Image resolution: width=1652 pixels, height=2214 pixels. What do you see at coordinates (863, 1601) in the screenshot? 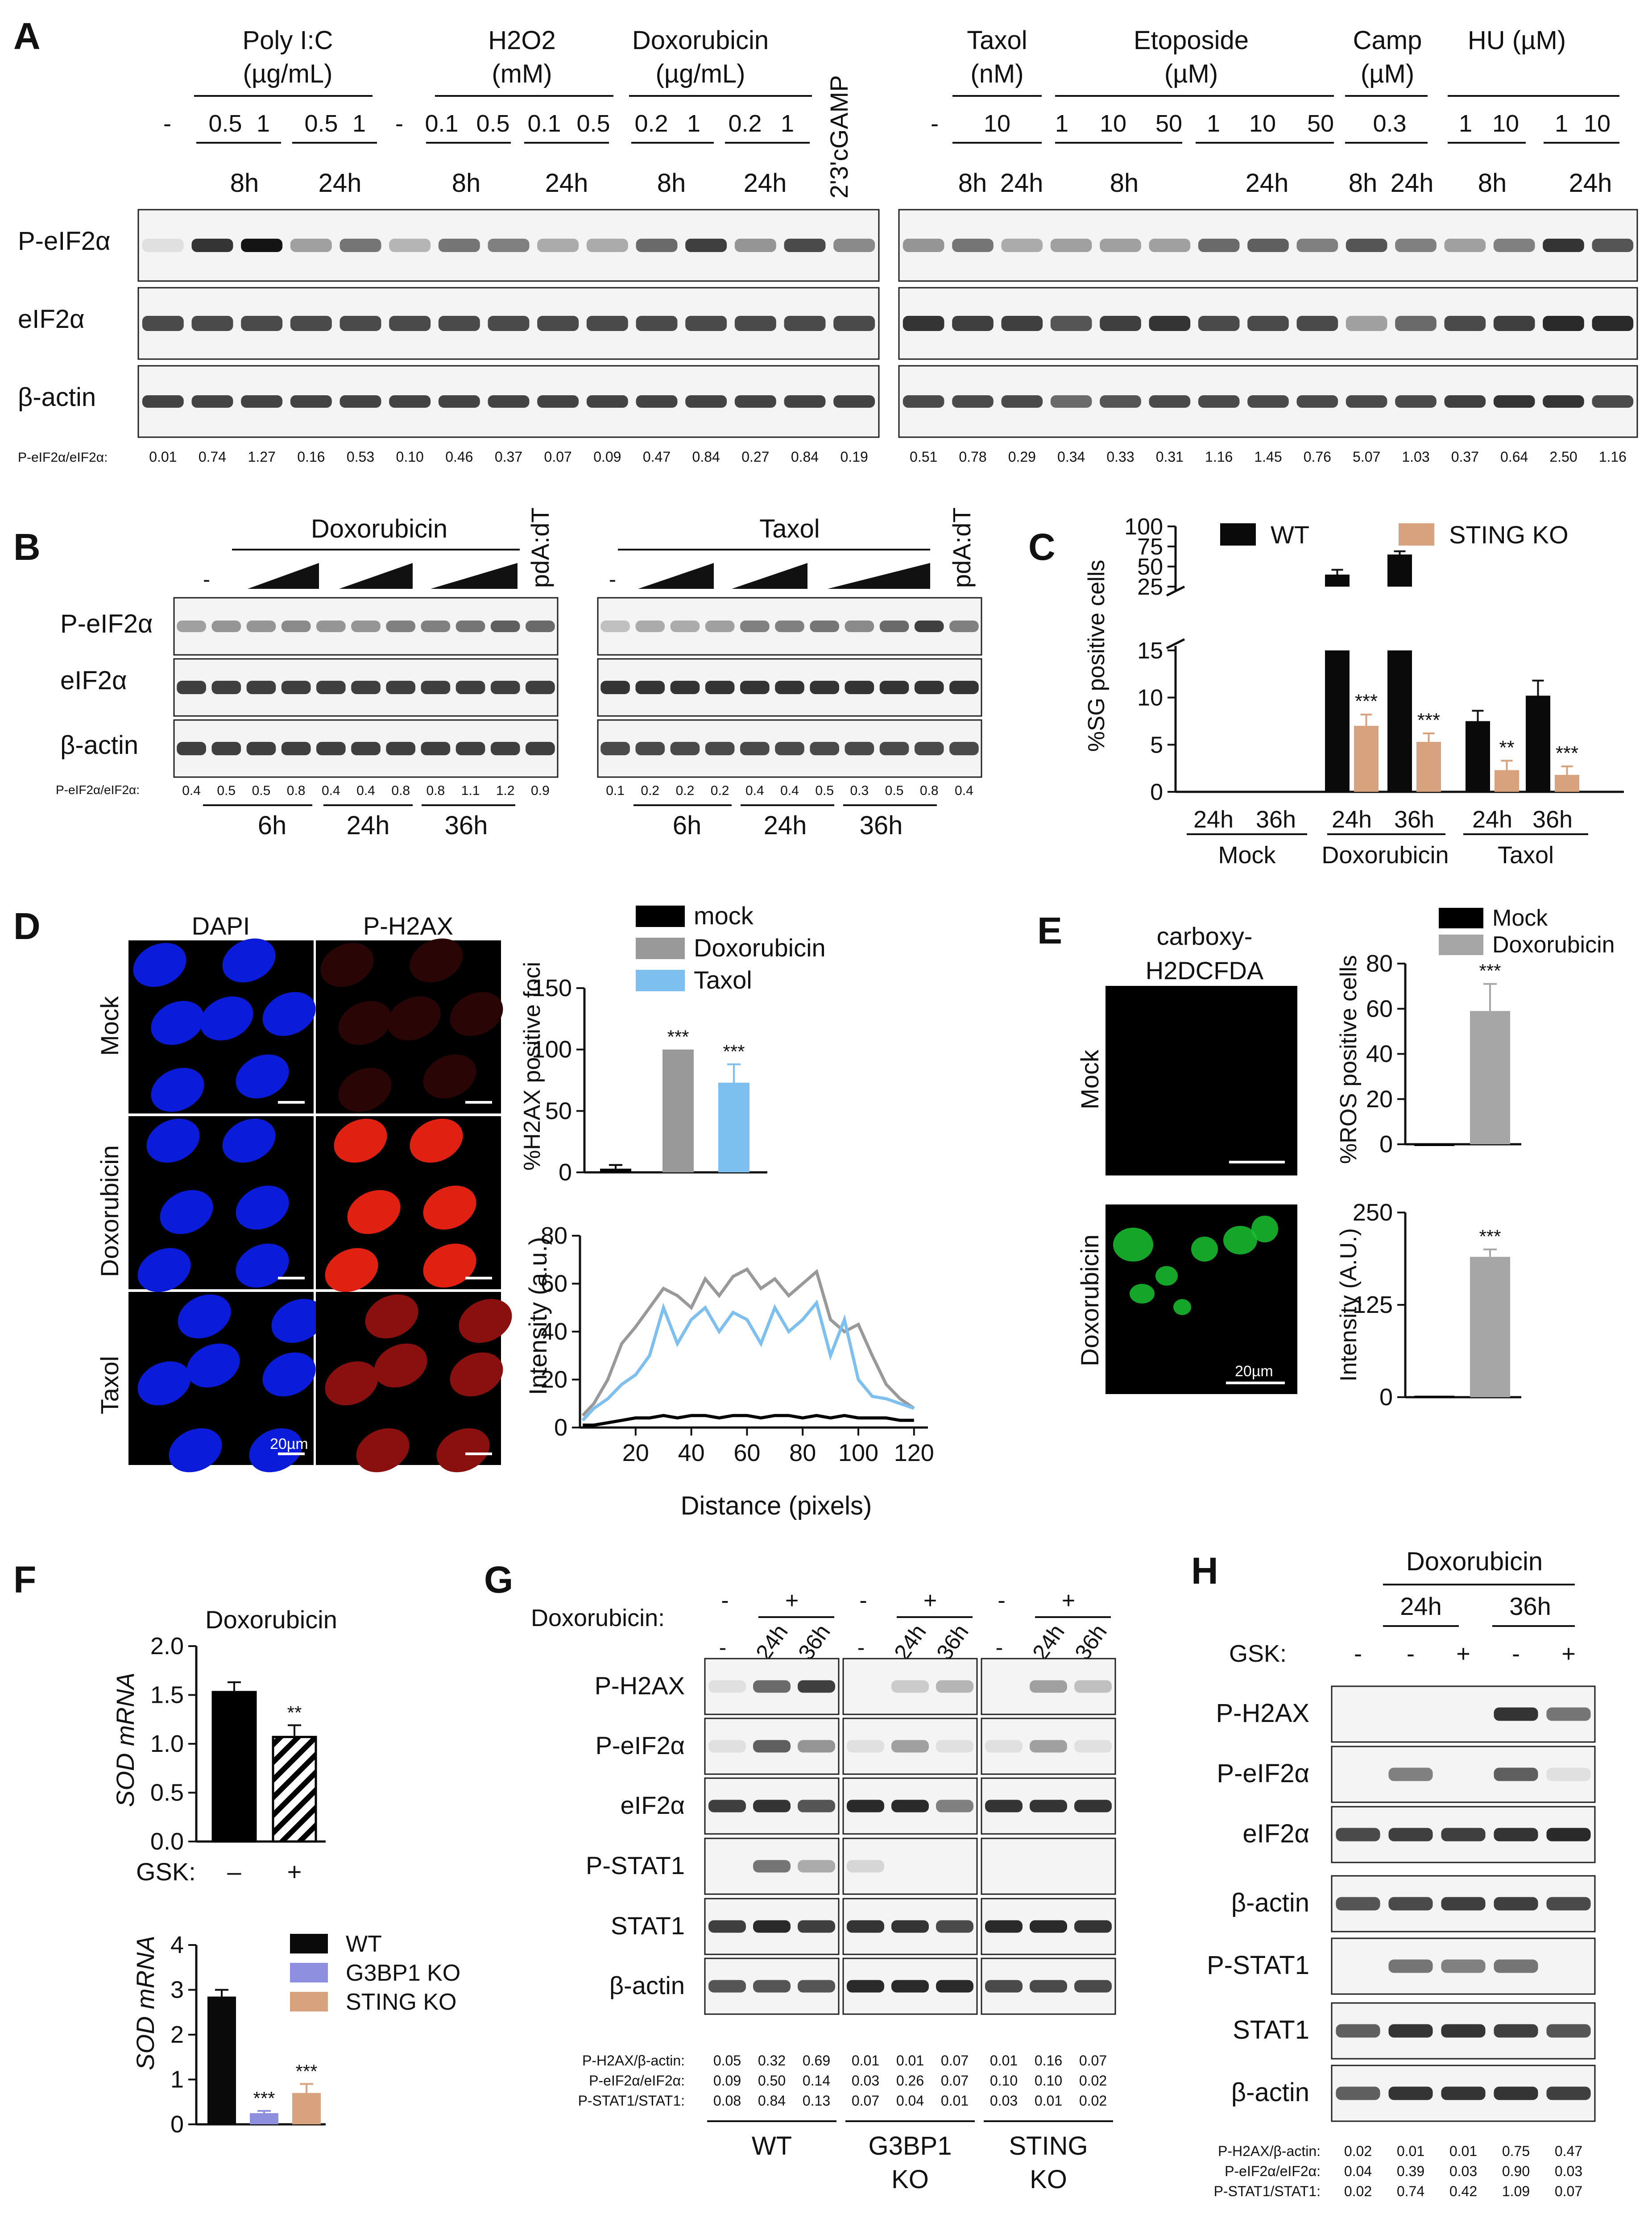
I see `g-sign-minus: -` at bounding box center [863, 1601].